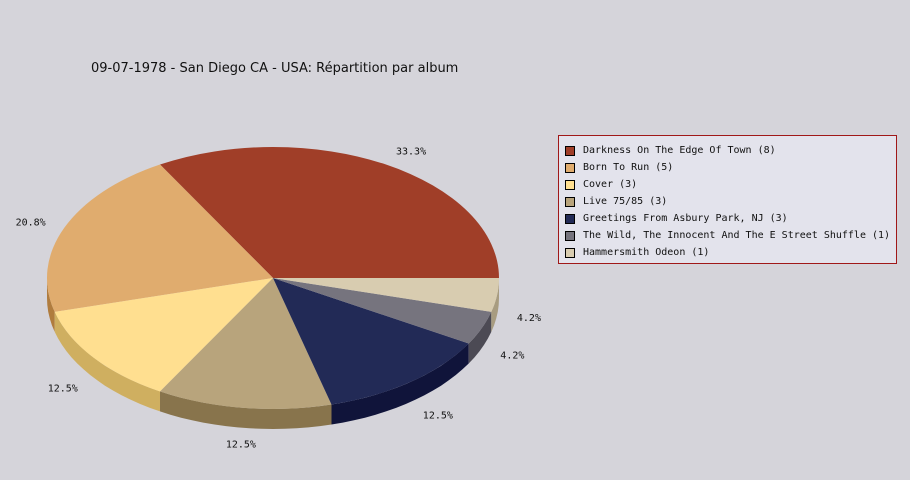  I want to click on legend-item: Cover (3), so click(730, 184).